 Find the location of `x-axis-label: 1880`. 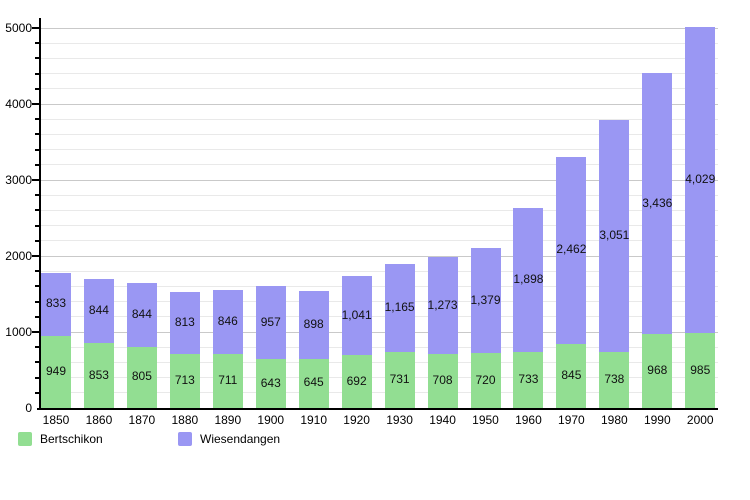

x-axis-label: 1880 is located at coordinates (185, 420).